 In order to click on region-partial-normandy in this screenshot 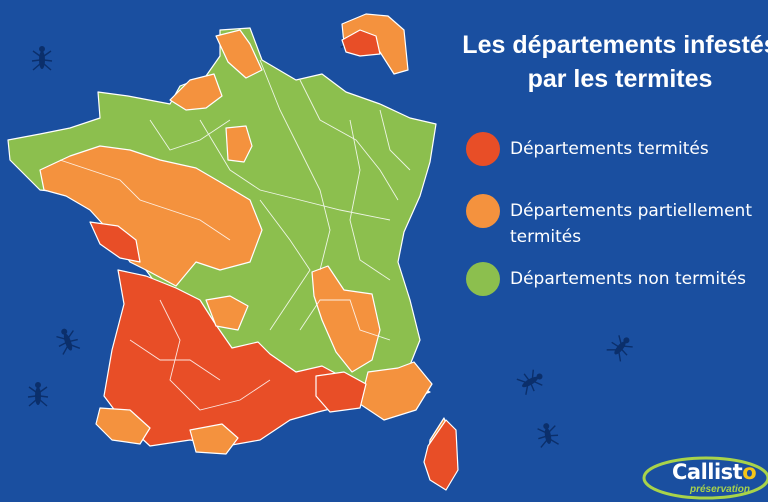, I will do `click(196, 92)`.